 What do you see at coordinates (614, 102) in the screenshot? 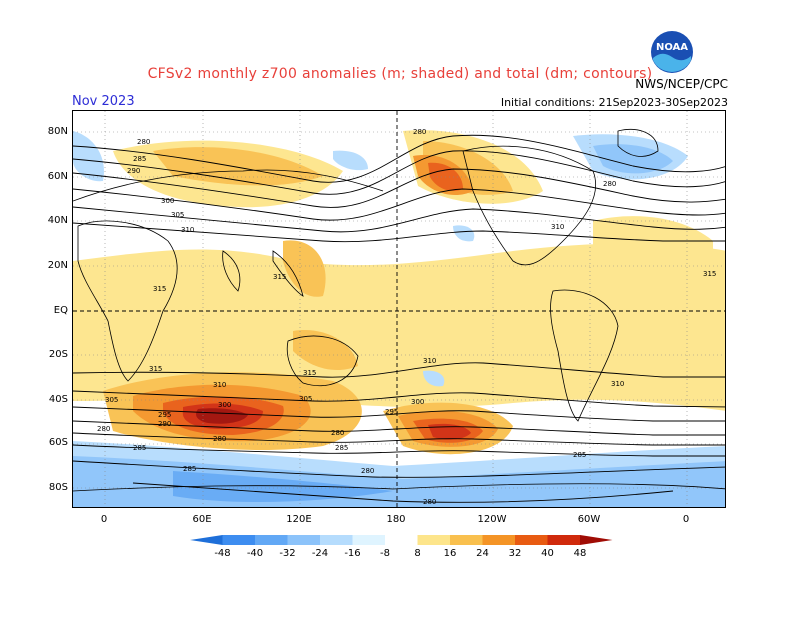
I see `initial-conditions: Initial conditions: 21Sep2023-30Sep2023` at bounding box center [614, 102].